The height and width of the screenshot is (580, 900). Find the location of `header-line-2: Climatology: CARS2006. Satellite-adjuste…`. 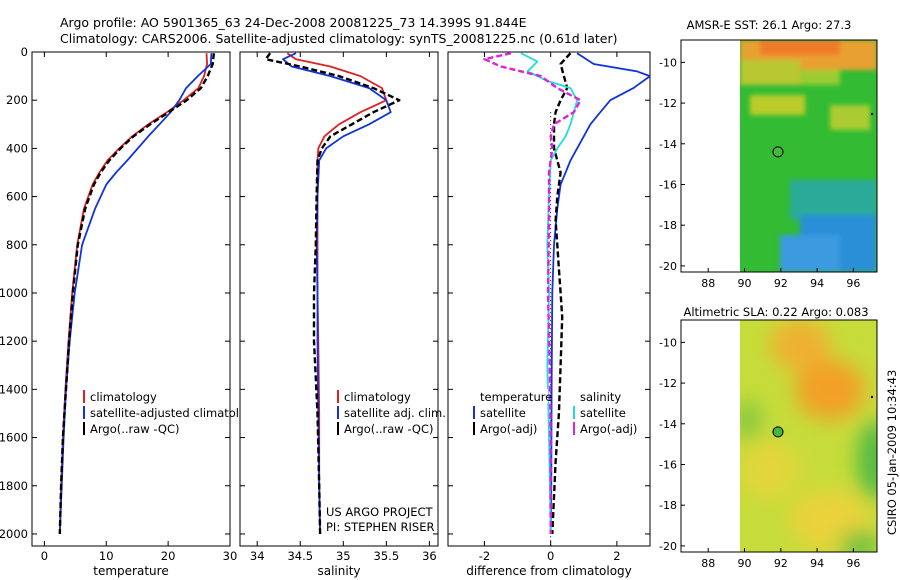

header-line-2: Climatology: CARS2006. Satellite-adjuste… is located at coordinates (338, 38).